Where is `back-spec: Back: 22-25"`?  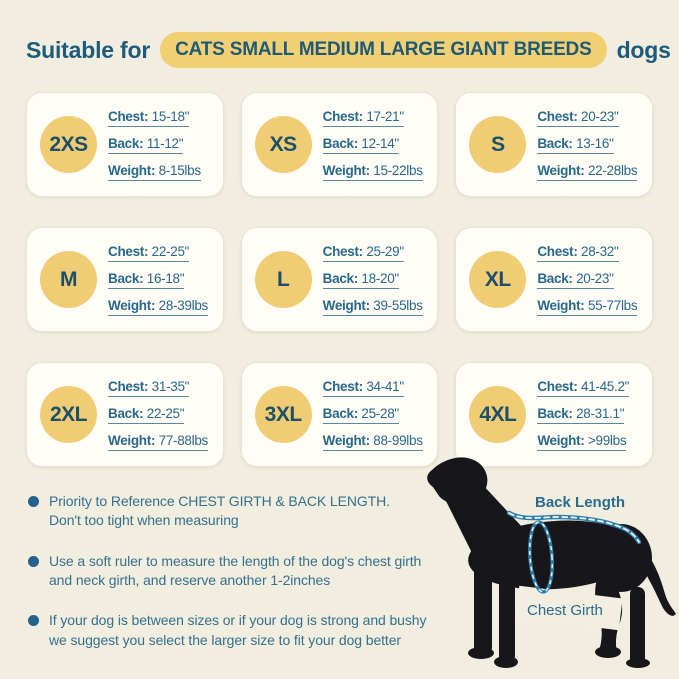
back-spec: Back: 22-25" is located at coordinates (146, 414).